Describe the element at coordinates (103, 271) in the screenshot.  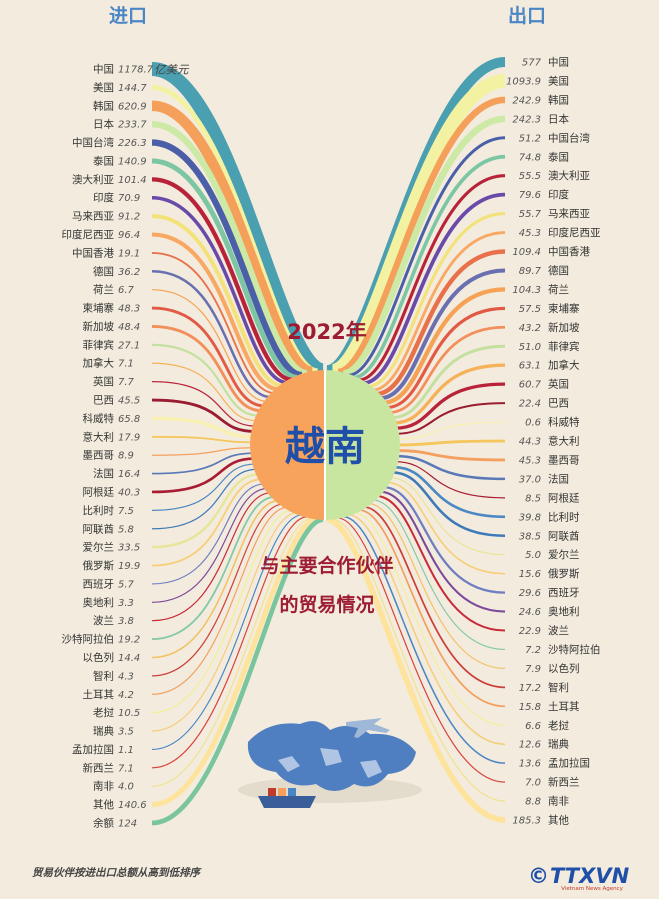
I see `import-partner-label: 德国` at that location.